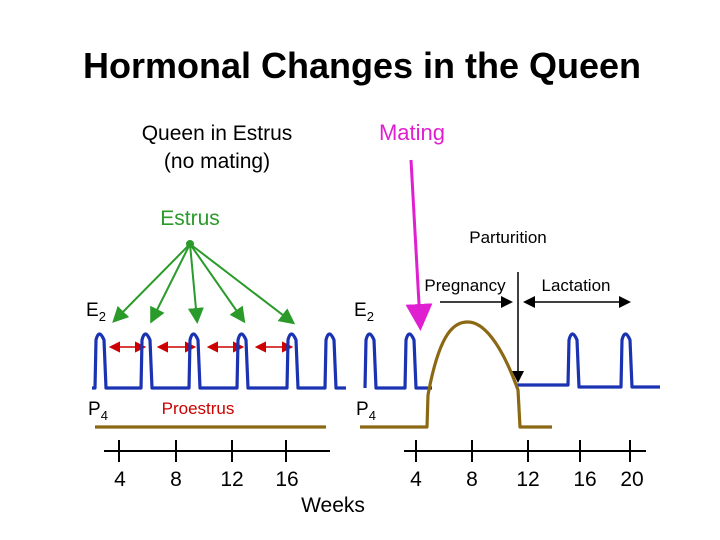  What do you see at coordinates (584, 479) in the screenshot?
I see `tick-label-right-16: 16` at bounding box center [584, 479].